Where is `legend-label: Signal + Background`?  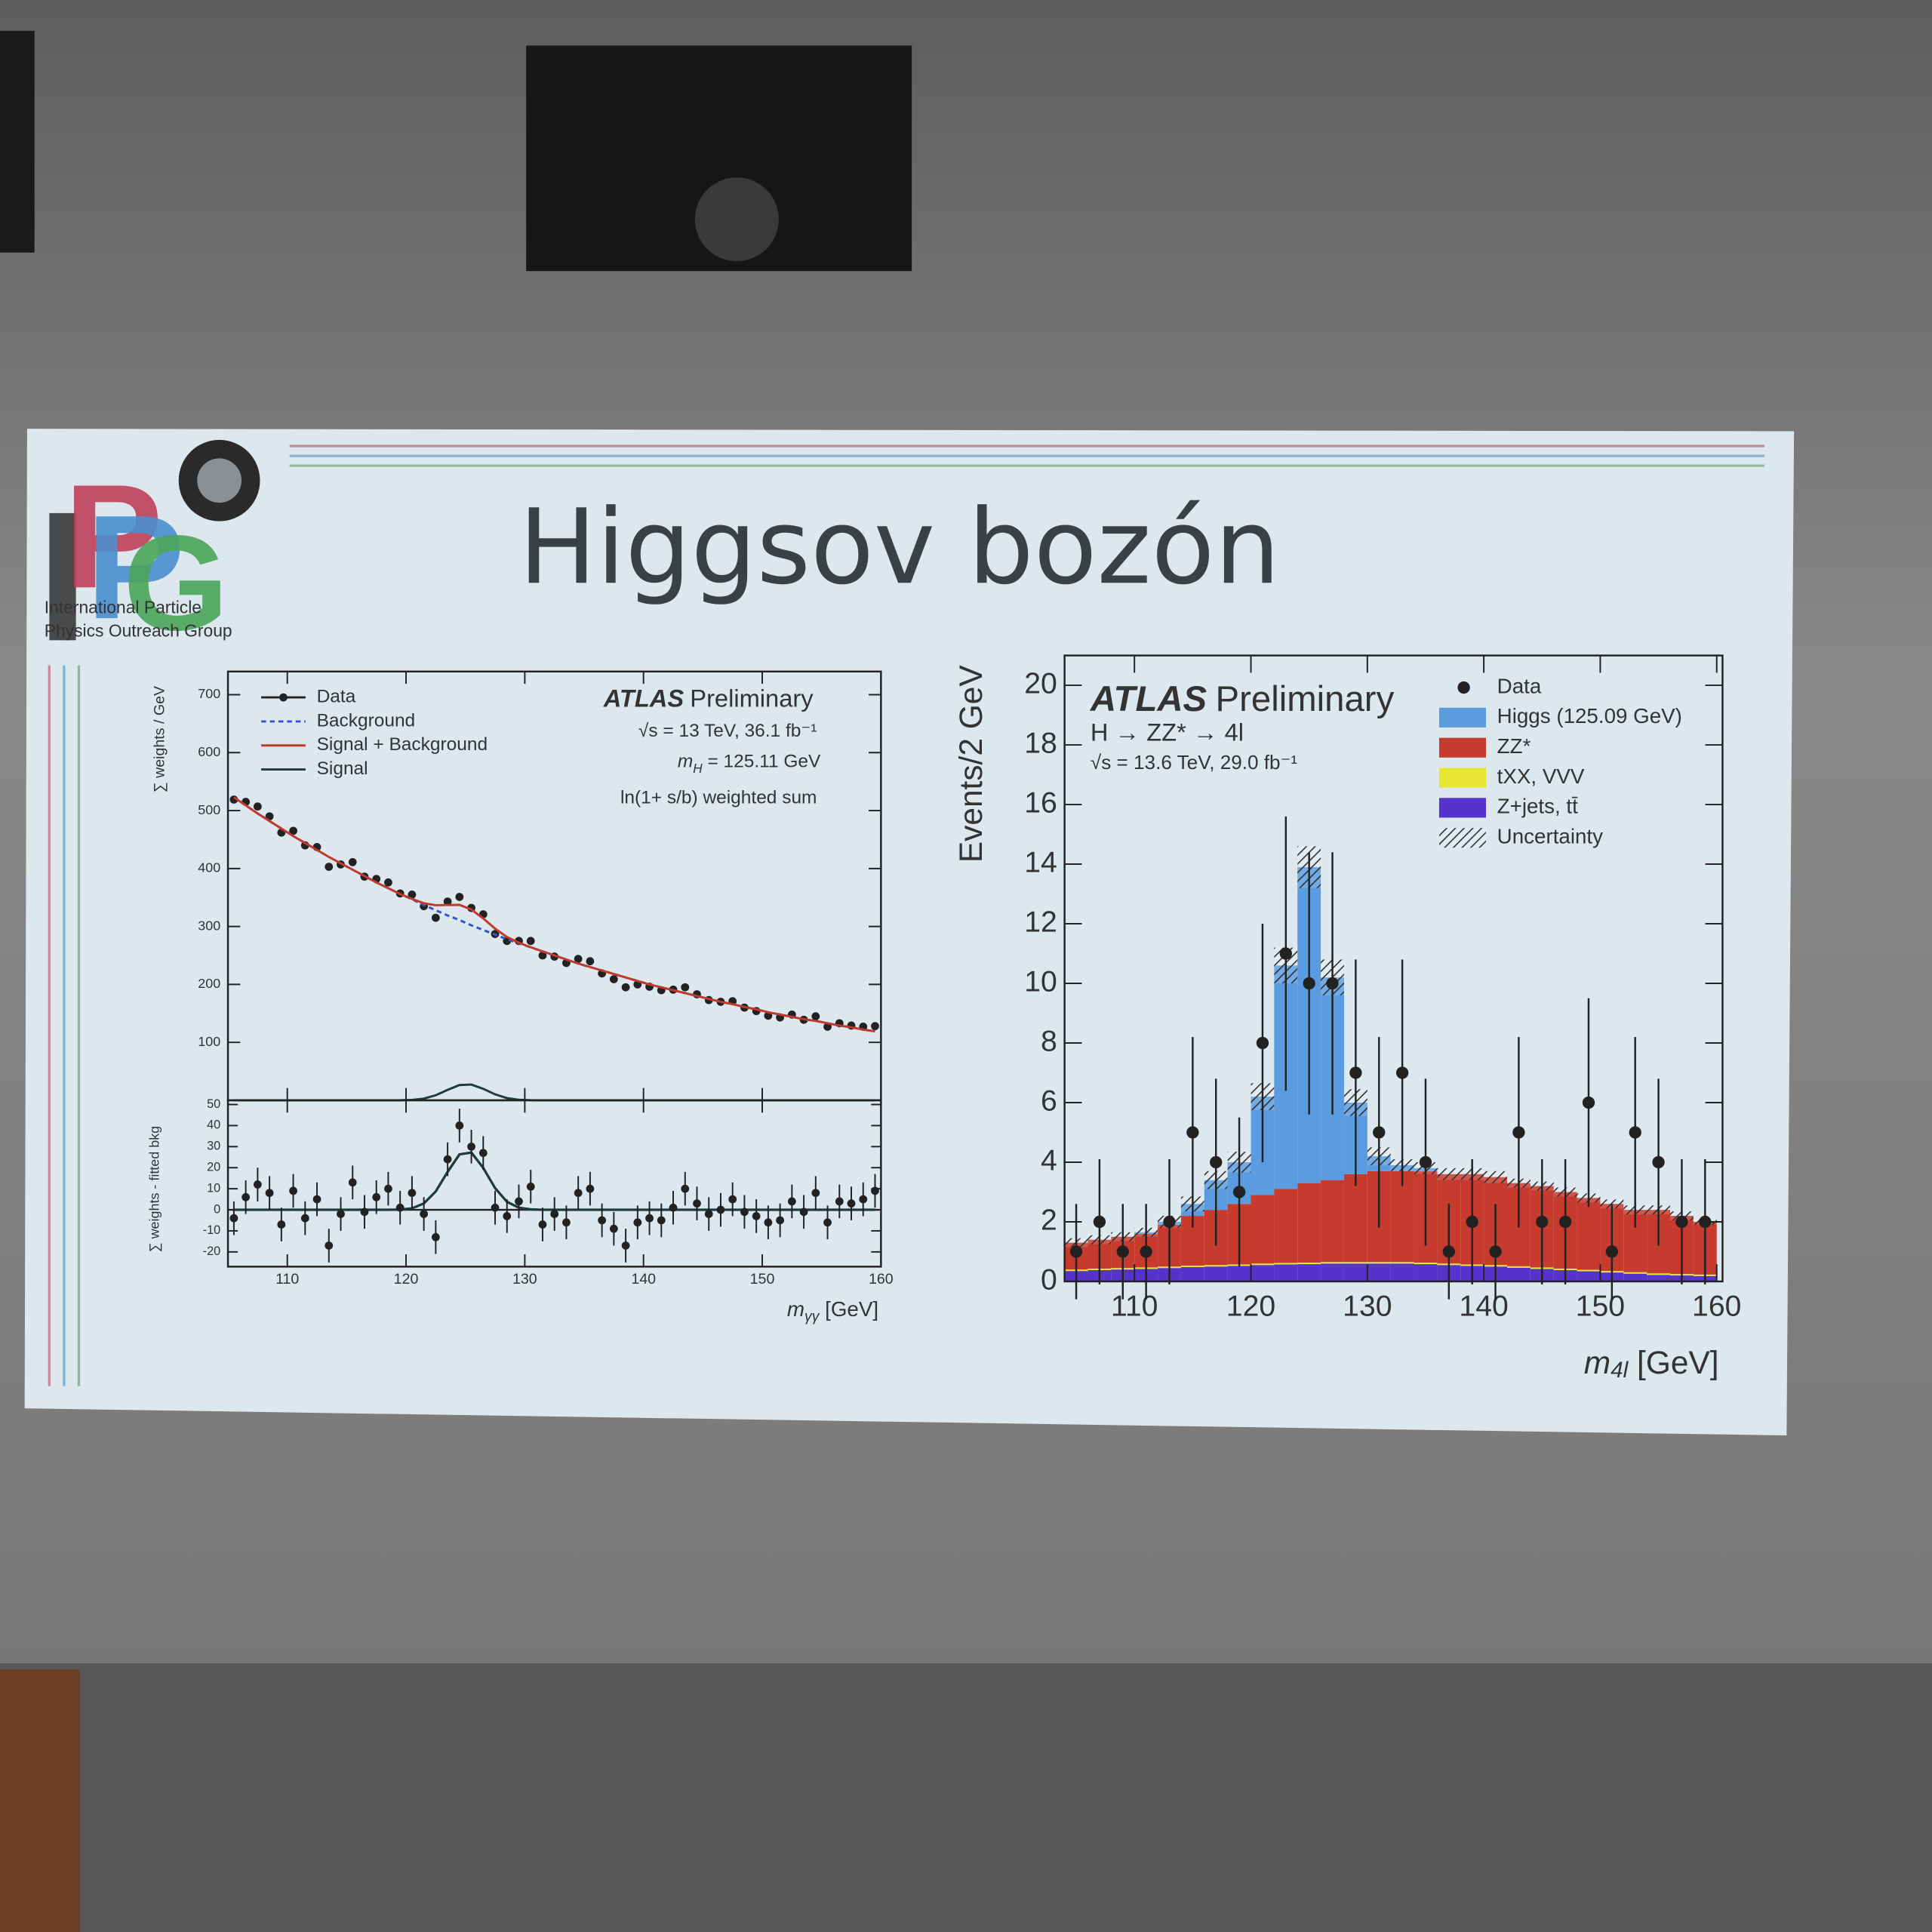
legend-label: Signal + Background is located at coordinates (402, 744).